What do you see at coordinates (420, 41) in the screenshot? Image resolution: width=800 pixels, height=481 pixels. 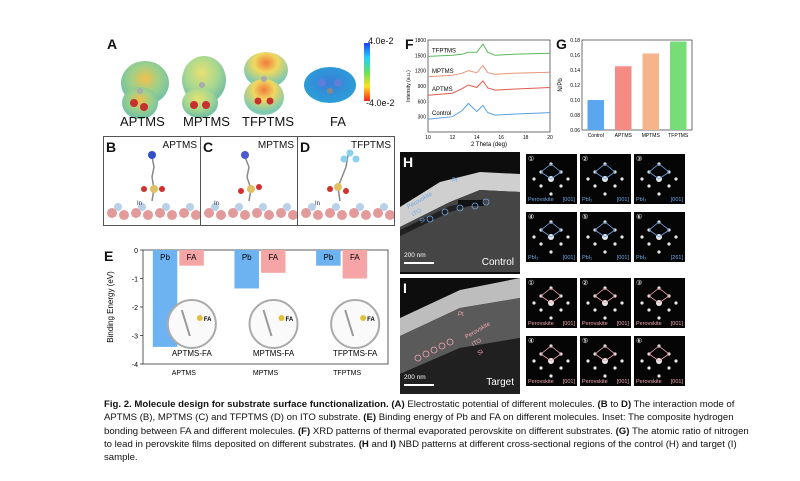 I see `y-tick-label: 1800` at bounding box center [420, 41].